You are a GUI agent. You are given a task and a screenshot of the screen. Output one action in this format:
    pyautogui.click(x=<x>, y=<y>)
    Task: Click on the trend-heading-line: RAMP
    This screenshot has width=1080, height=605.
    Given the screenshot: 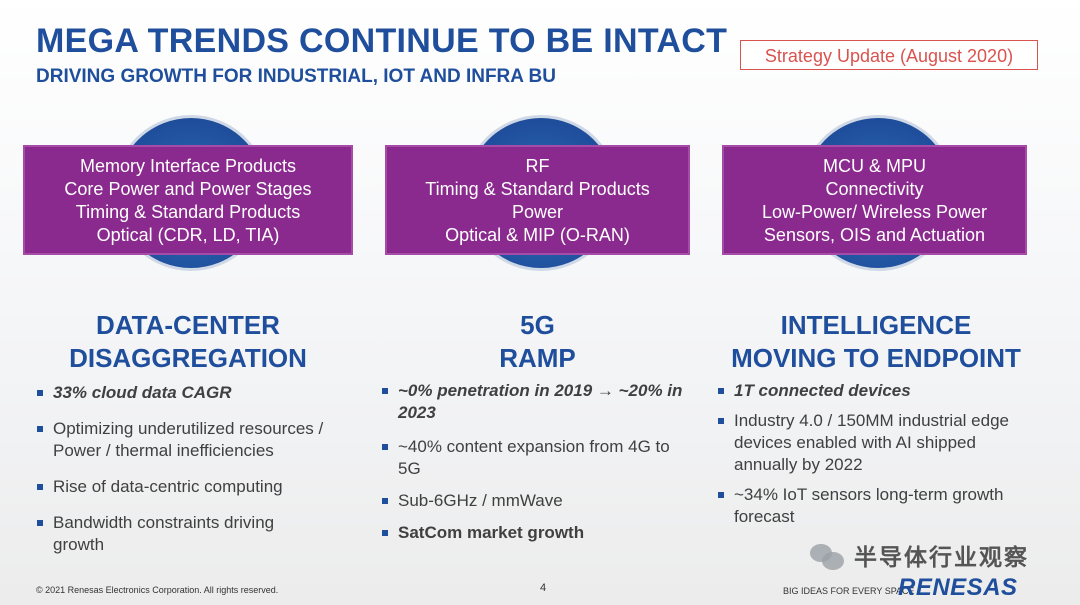 What is the action you would take?
    pyautogui.click(x=537, y=358)
    